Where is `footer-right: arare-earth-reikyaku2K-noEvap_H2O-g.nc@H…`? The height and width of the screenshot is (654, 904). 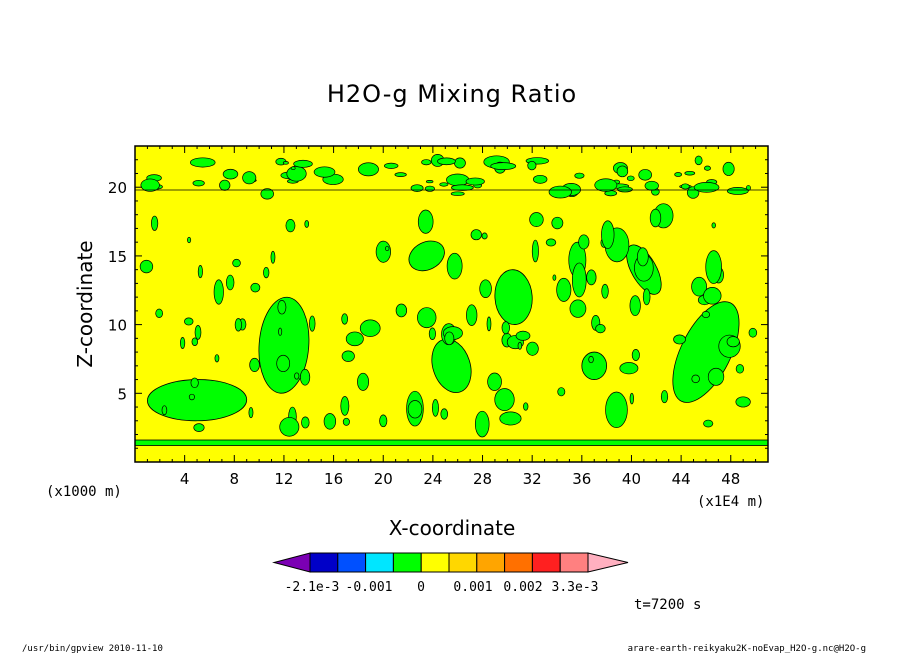
footer-right: arare-earth-reikyaku2K-noEvap_H2O-g.nc@H… is located at coordinates (747, 649).